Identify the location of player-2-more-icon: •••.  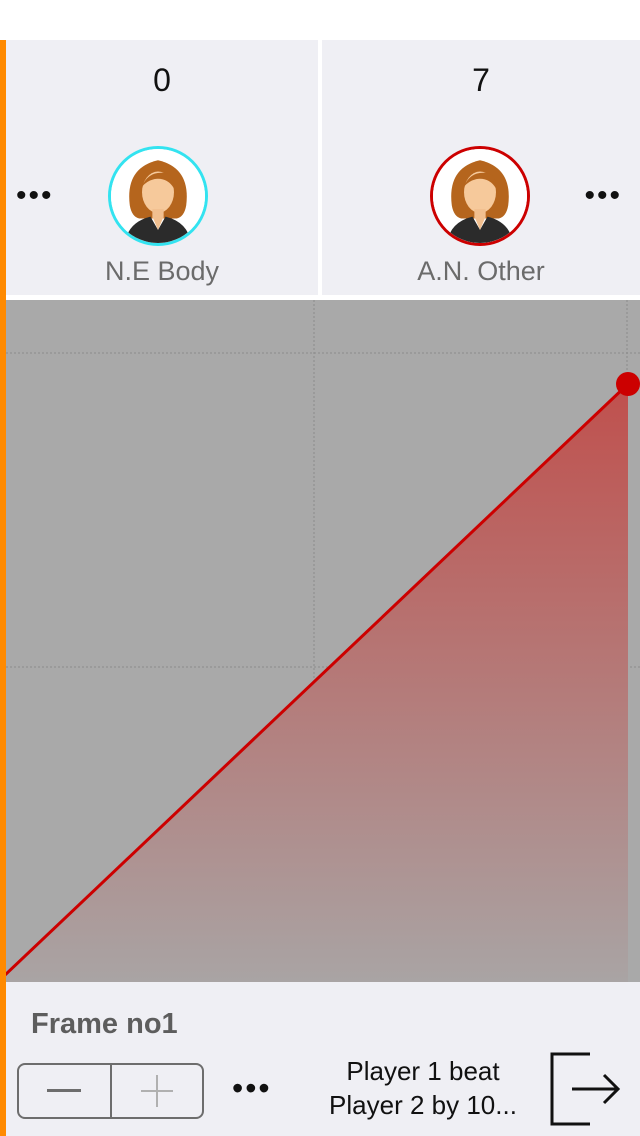
(603, 195).